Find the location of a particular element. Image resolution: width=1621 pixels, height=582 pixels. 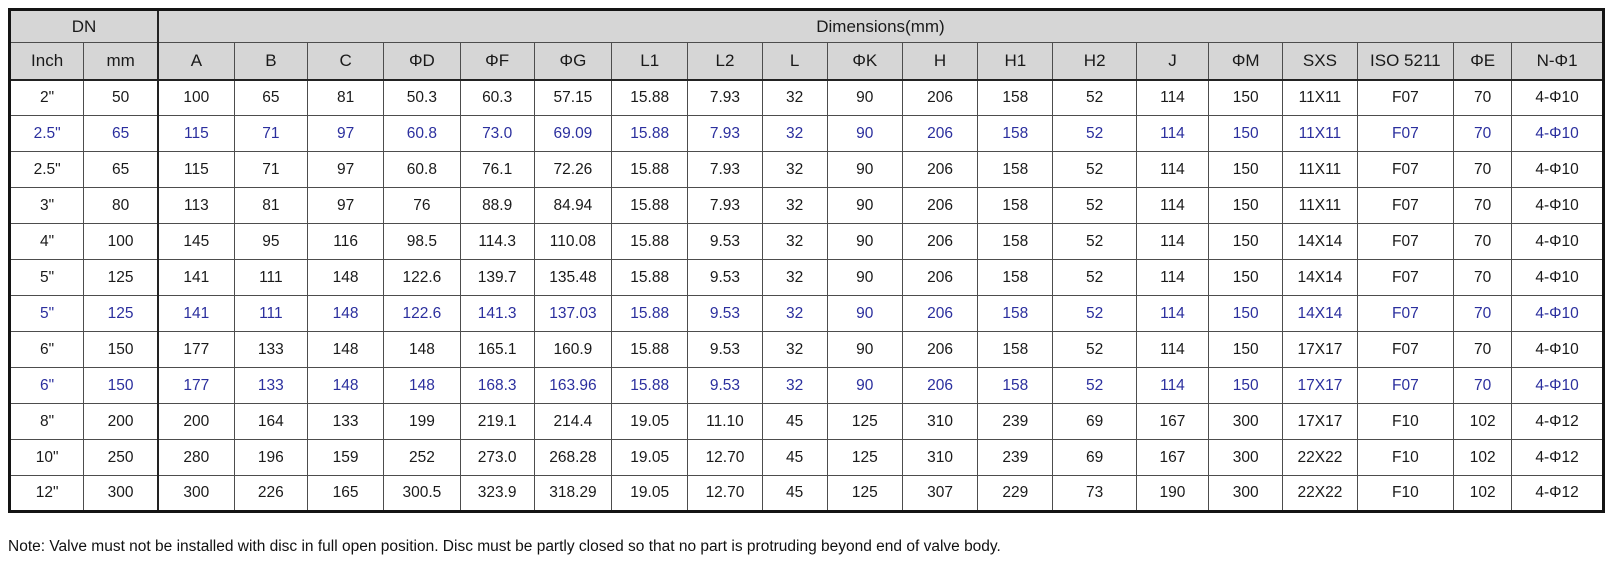

table-cell: 111 is located at coordinates (270, 277).